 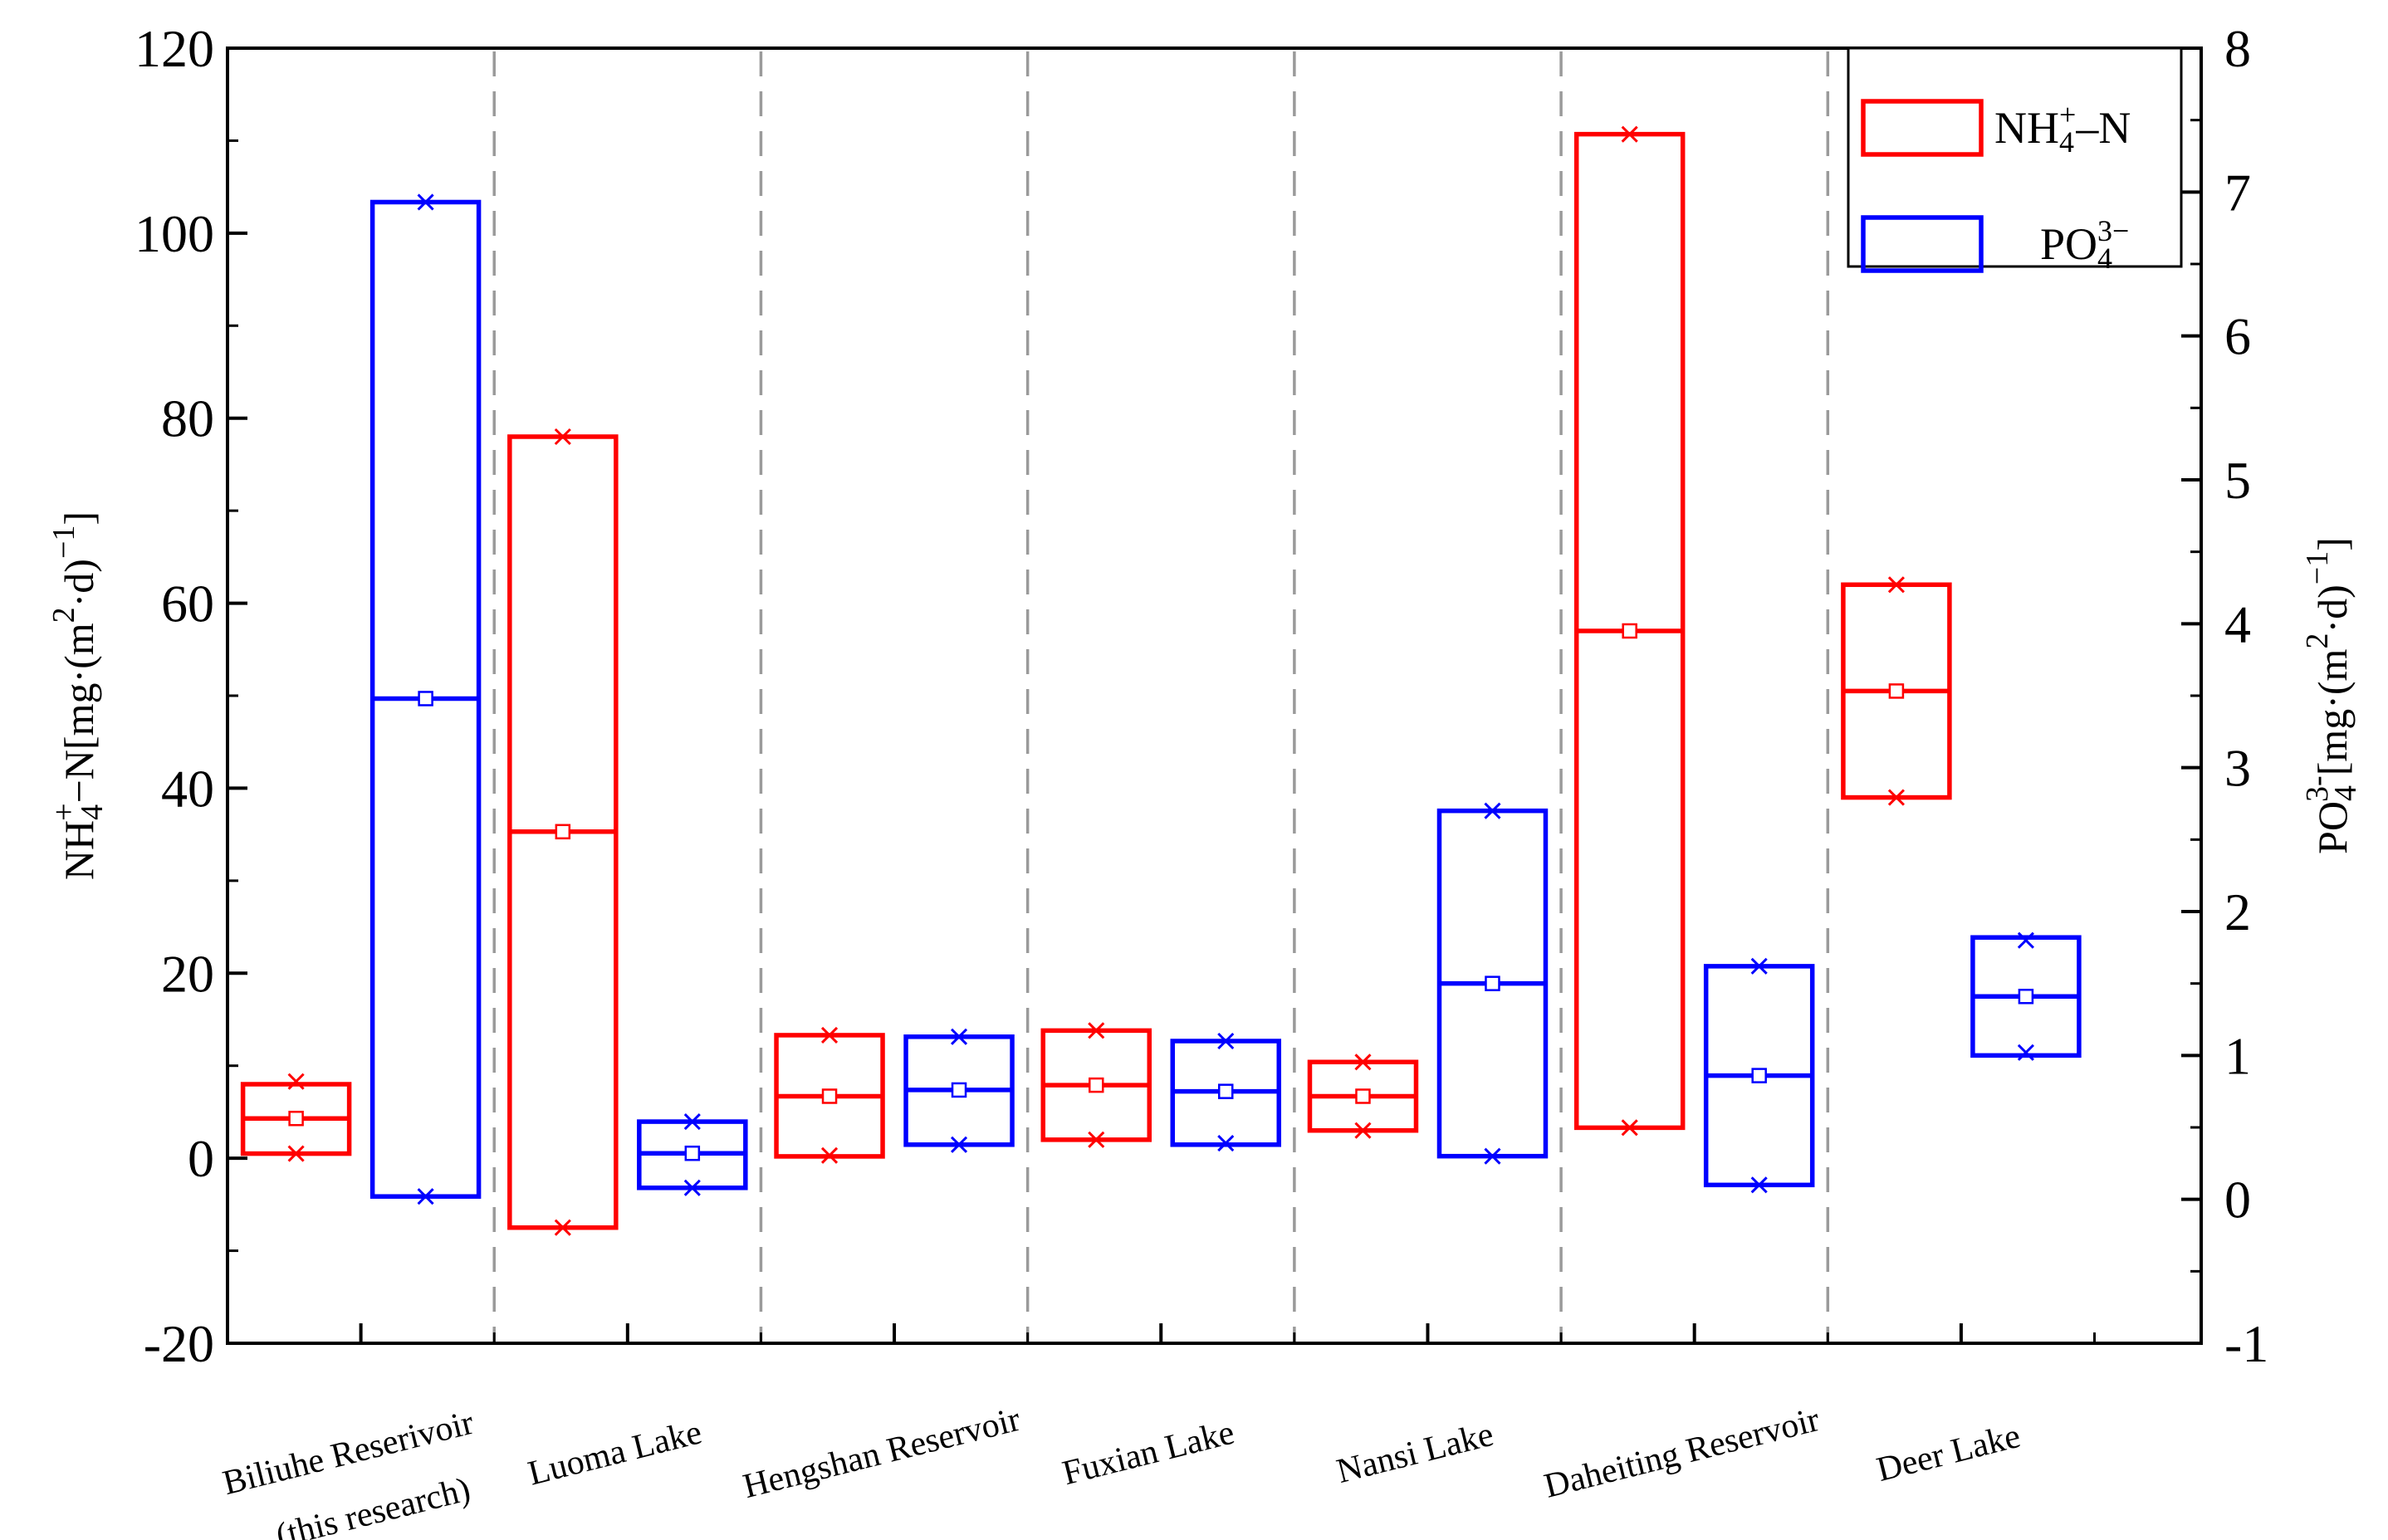 I want to click on right-tick-label: 7, so click(x=2237, y=192).